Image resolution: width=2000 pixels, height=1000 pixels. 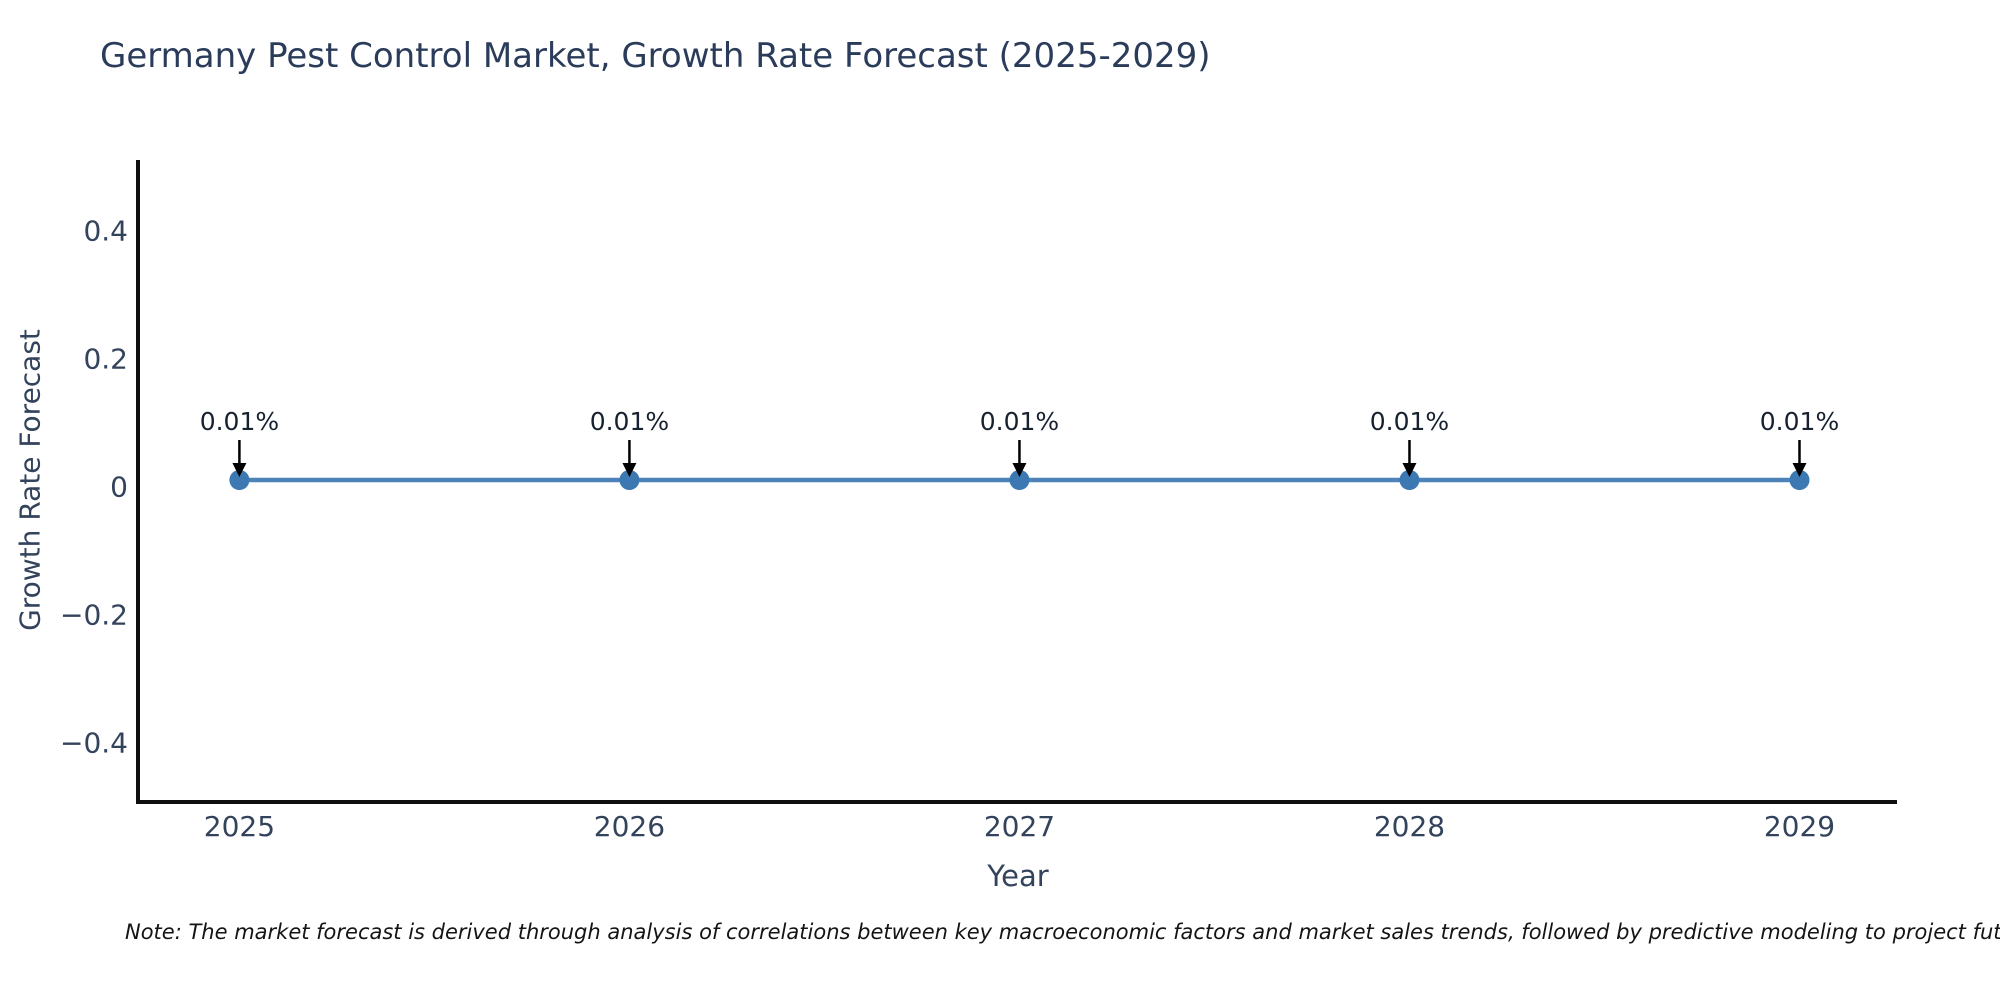 I want to click on y-tick-label: 0.4, so click(x=105, y=230).